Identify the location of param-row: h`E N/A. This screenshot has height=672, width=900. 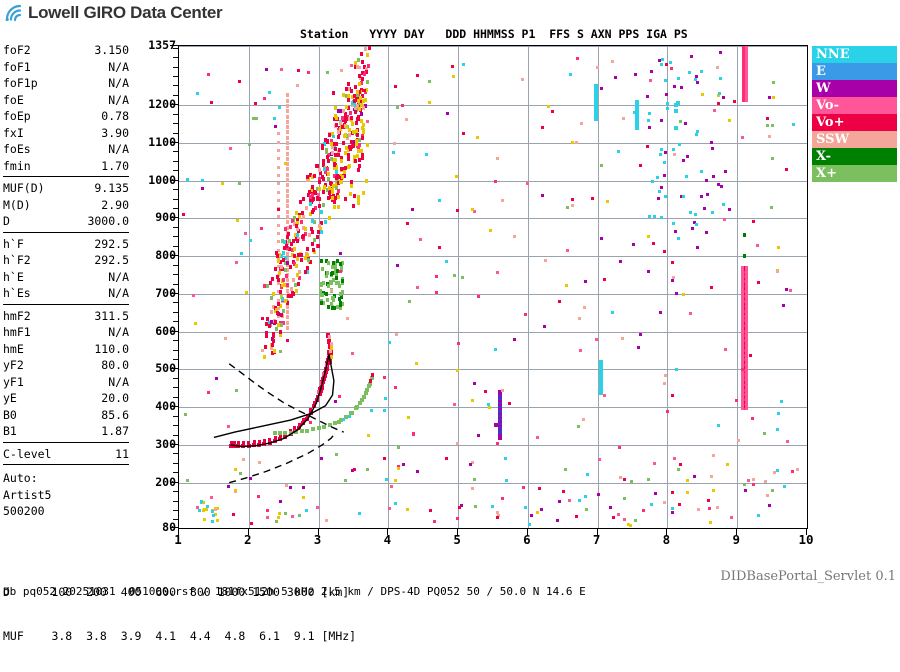
(66, 277).